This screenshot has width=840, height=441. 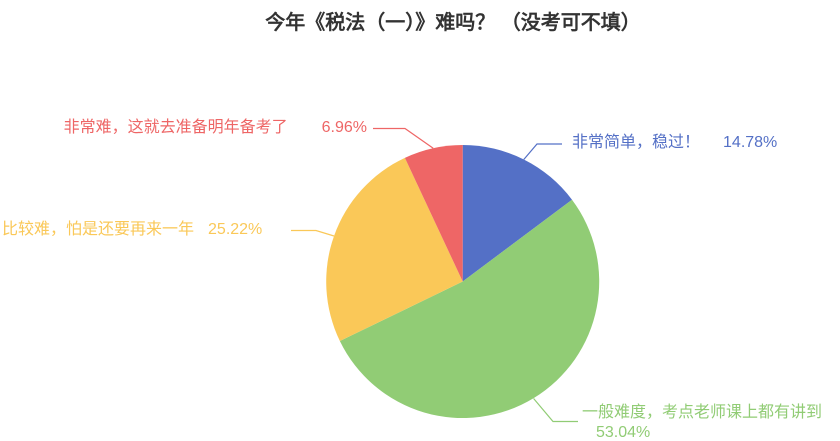 I want to click on slice-label-text: 非常难，这就去准备明年备考了, so click(x=175, y=127).